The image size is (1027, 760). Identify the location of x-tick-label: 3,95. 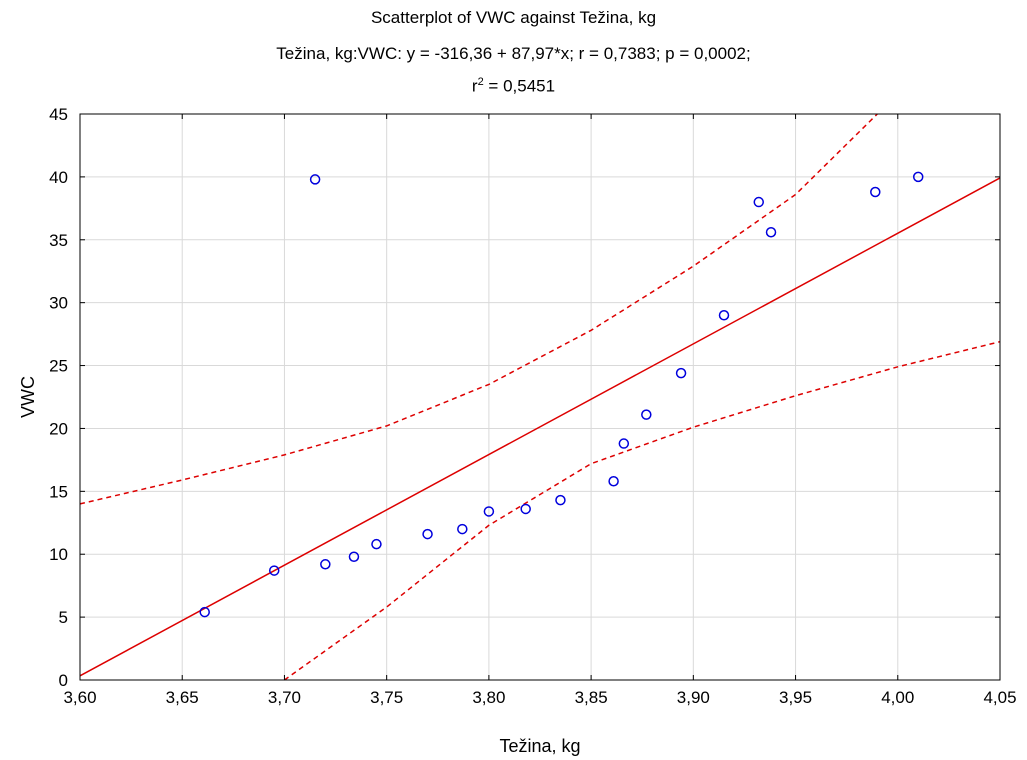
(795, 697).